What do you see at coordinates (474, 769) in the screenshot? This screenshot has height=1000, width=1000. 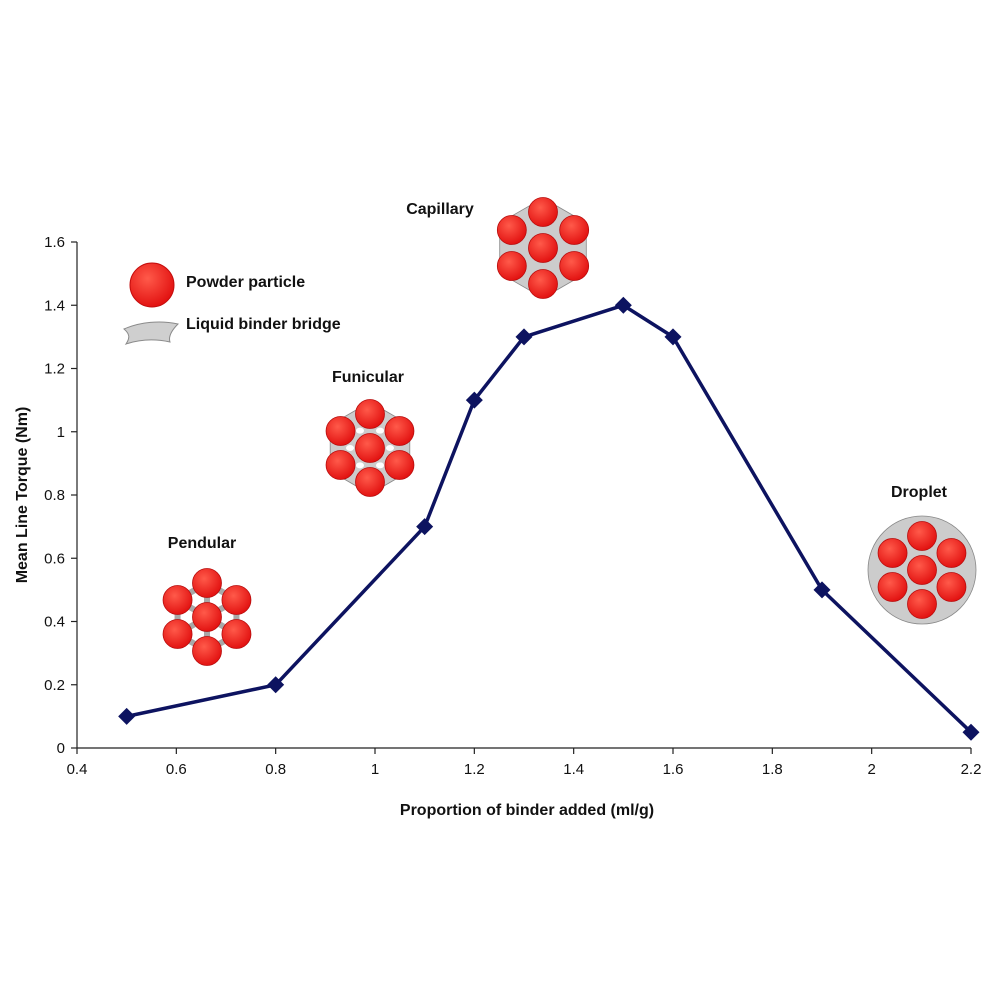 I see `x-tick-label: 1.2` at bounding box center [474, 769].